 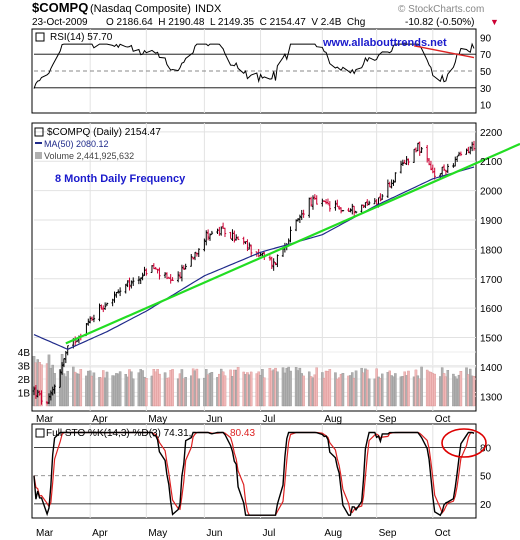 What do you see at coordinates (89, 156) in the screenshot?
I see `volume-legend: Volume 2,441,925,632` at bounding box center [89, 156].